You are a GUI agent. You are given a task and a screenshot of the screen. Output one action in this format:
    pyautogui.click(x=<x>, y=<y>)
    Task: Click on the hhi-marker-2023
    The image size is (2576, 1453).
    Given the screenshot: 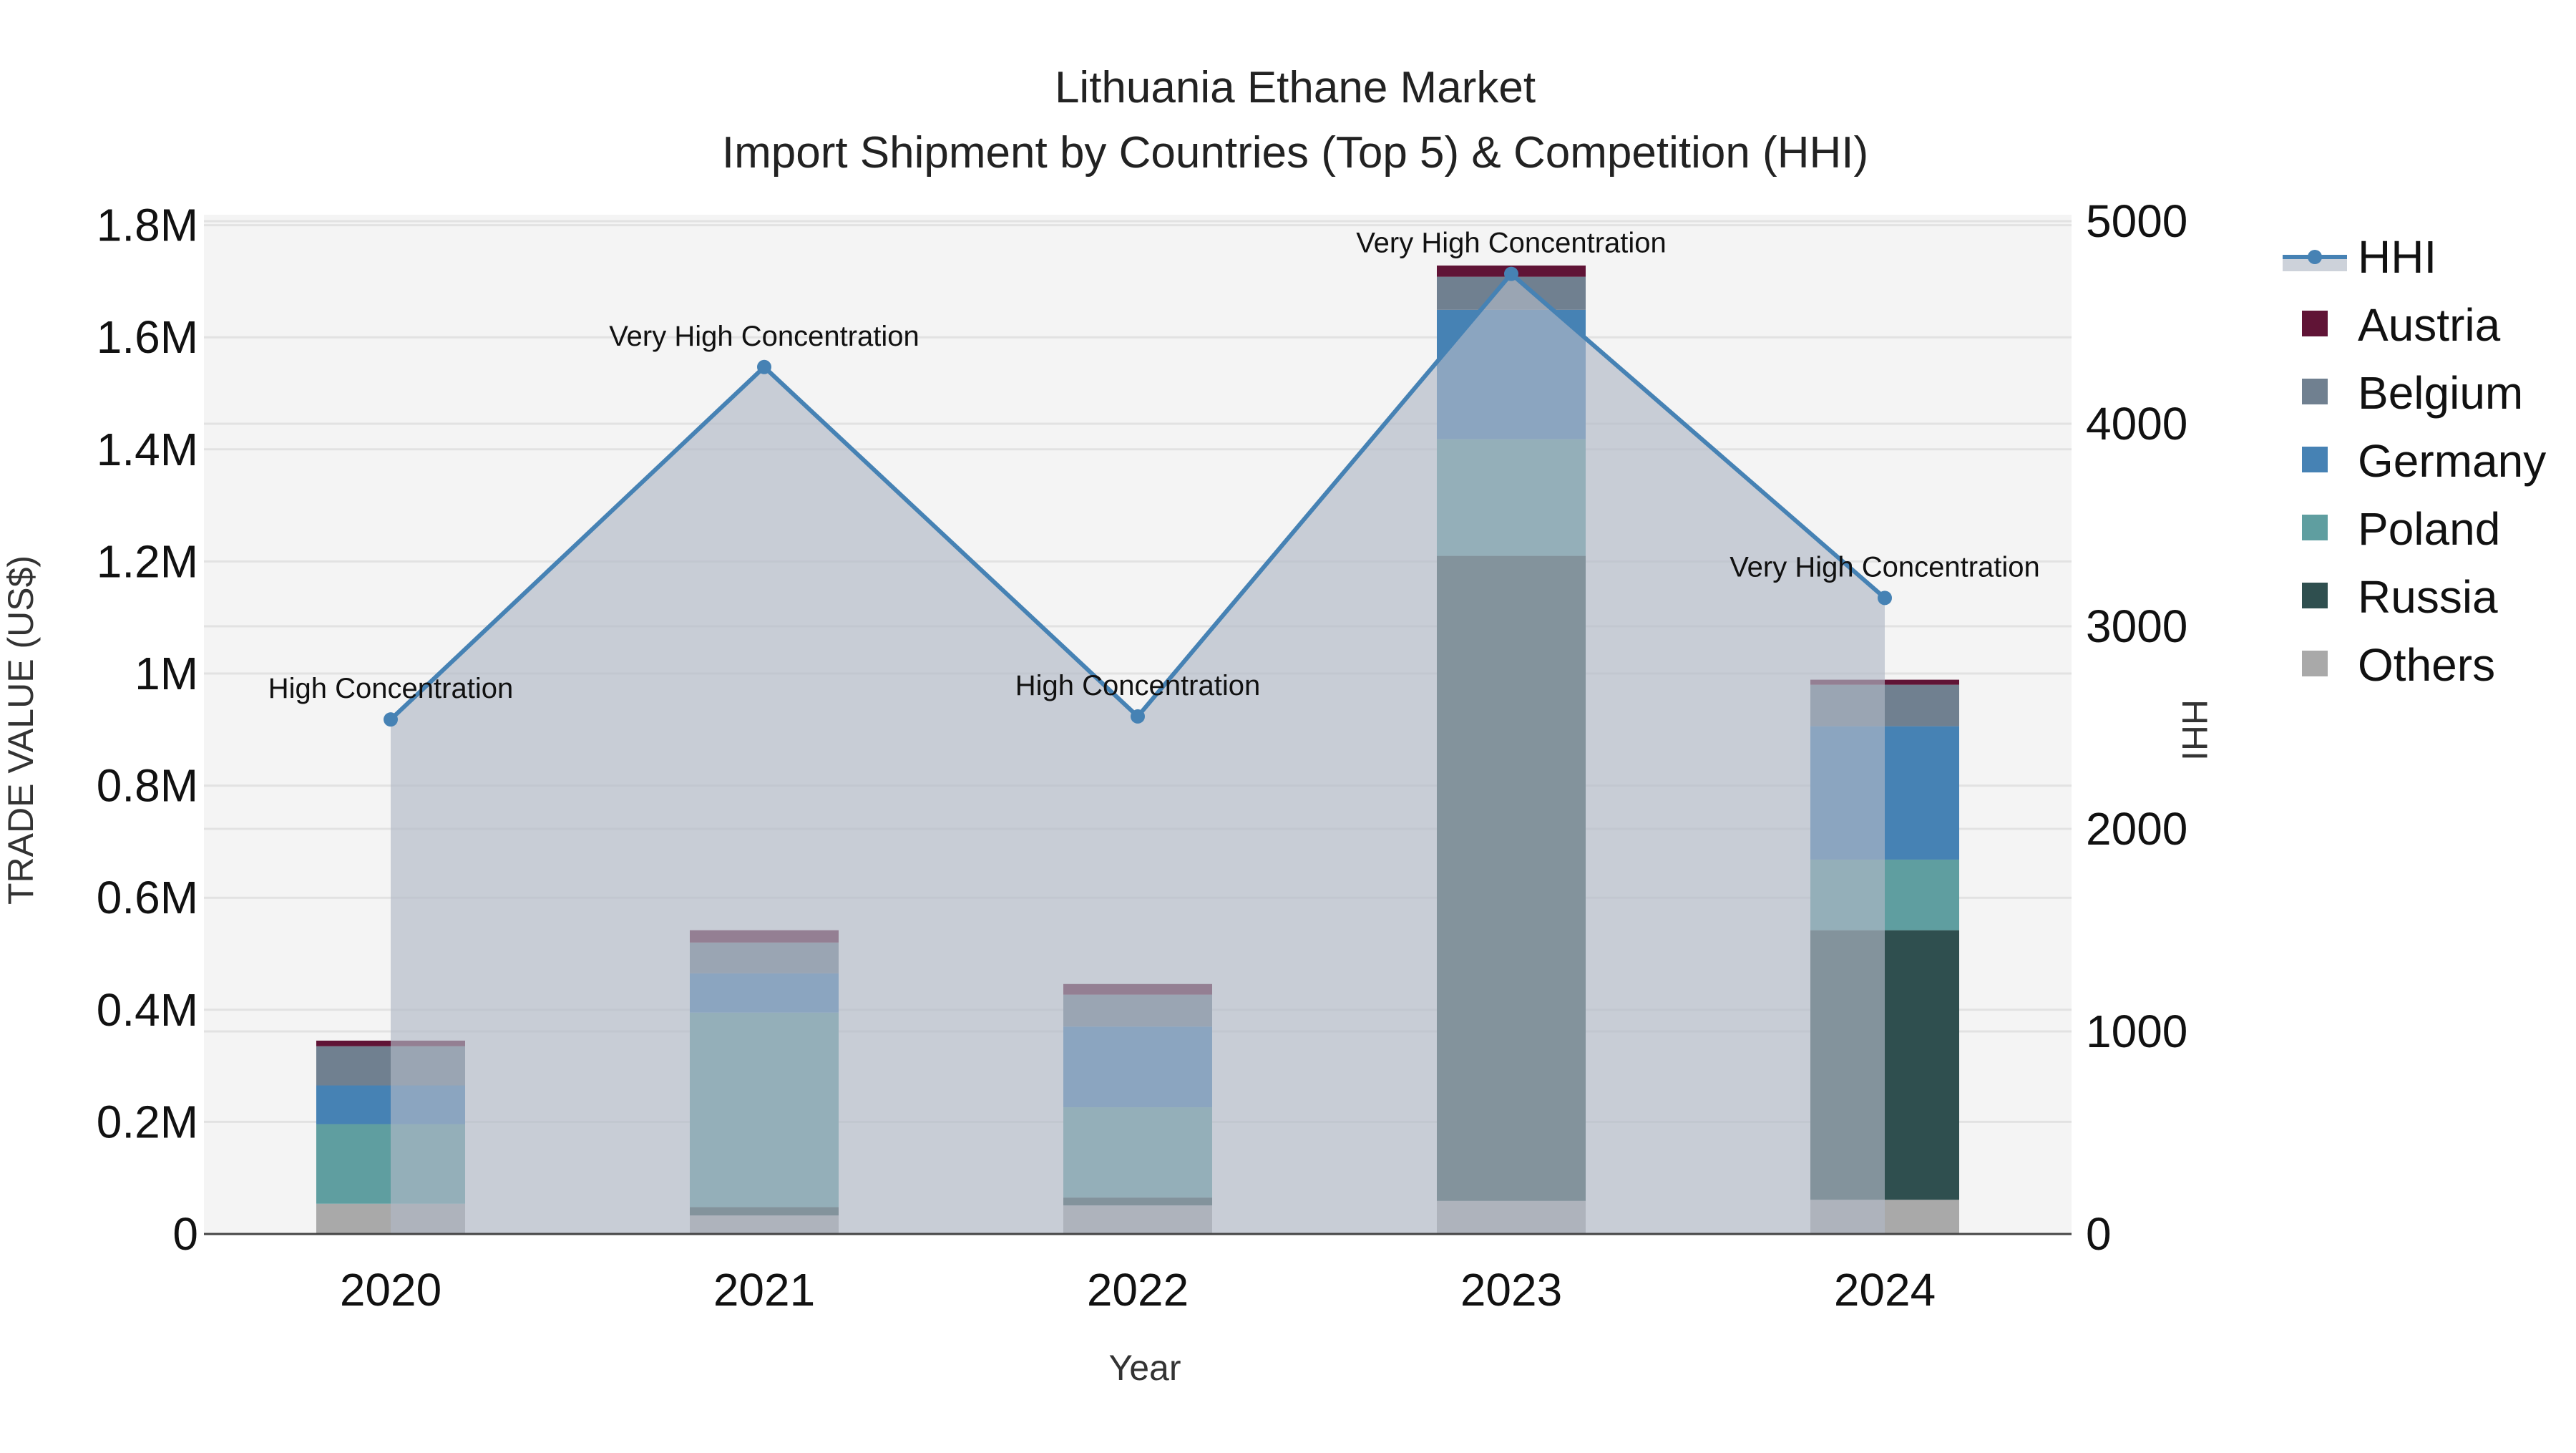 What is the action you would take?
    pyautogui.click(x=1511, y=273)
    